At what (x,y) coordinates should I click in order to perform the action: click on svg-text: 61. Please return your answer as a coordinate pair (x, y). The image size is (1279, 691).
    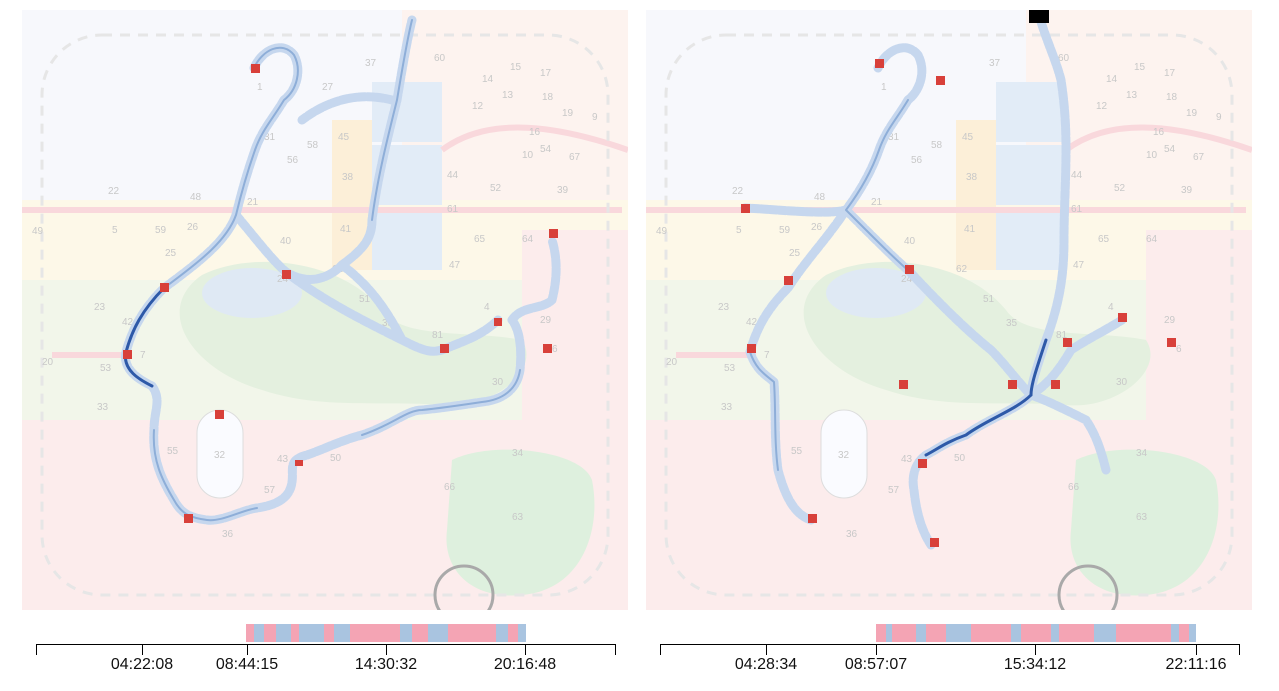
    Looking at the image, I should click on (1077, 209).